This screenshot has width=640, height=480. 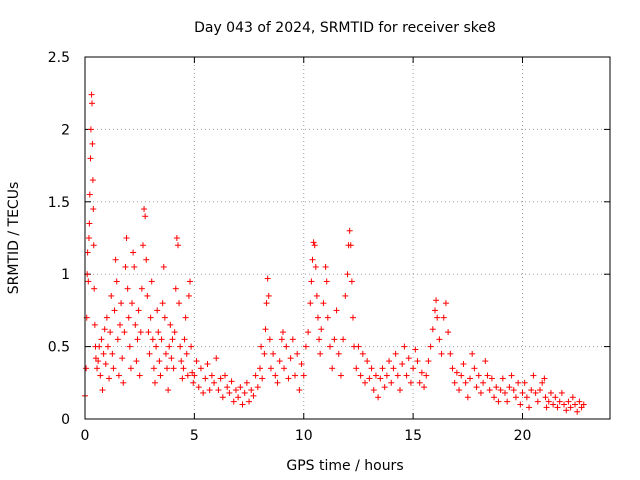 I want to click on y-tick-label: 2.5, so click(x=59, y=58).